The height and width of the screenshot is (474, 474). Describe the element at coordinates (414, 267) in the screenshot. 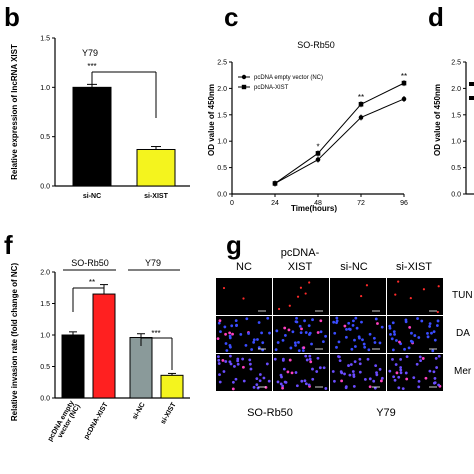

I see `panel-g-col-label-3: si-XIST` at that location.